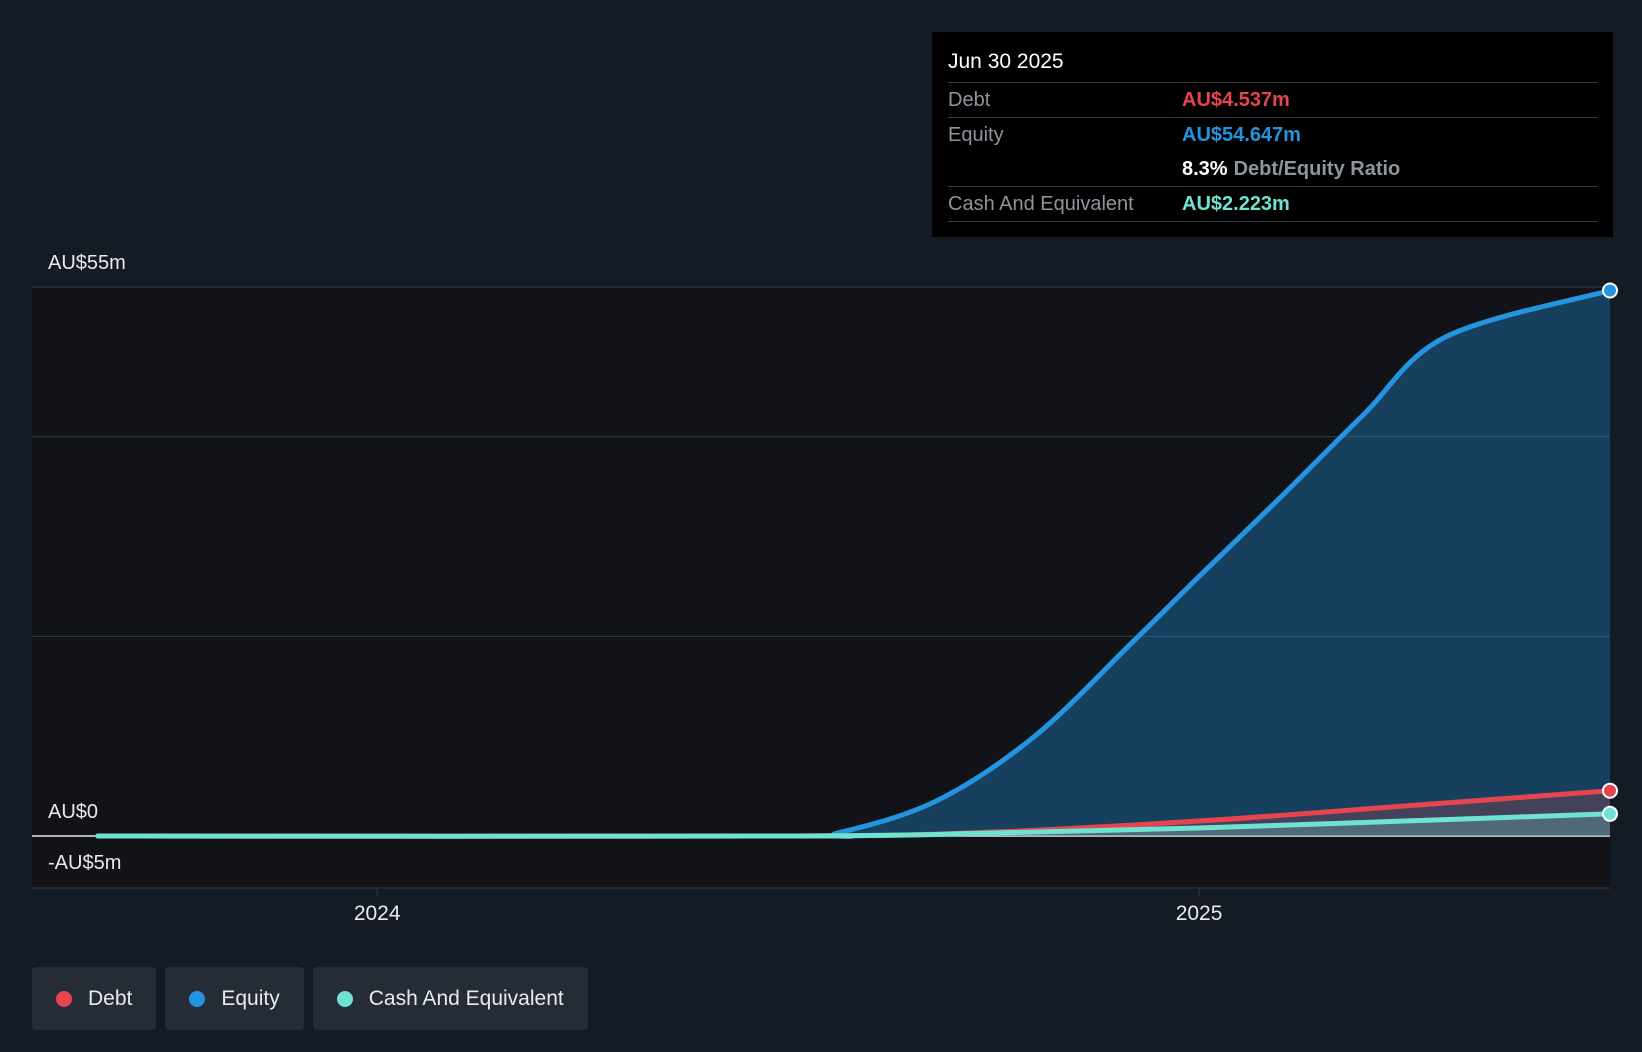  I want to click on end-marker-cash-and-equivalent, so click(1610, 813).